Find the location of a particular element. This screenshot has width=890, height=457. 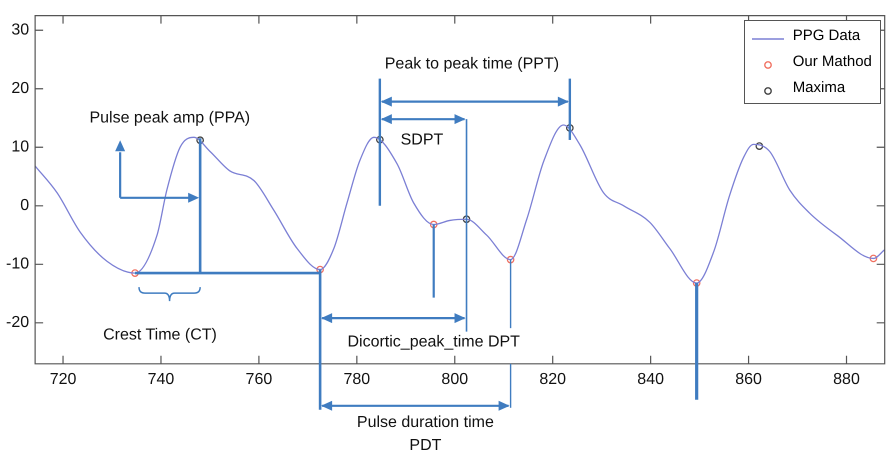

y-tick-label: 0 is located at coordinates (25, 205).